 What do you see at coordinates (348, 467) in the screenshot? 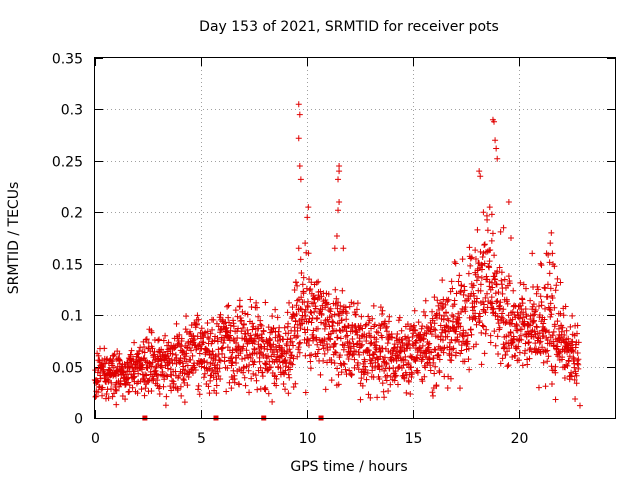
I see `x-axis-label: GPS time / hours` at bounding box center [348, 467].